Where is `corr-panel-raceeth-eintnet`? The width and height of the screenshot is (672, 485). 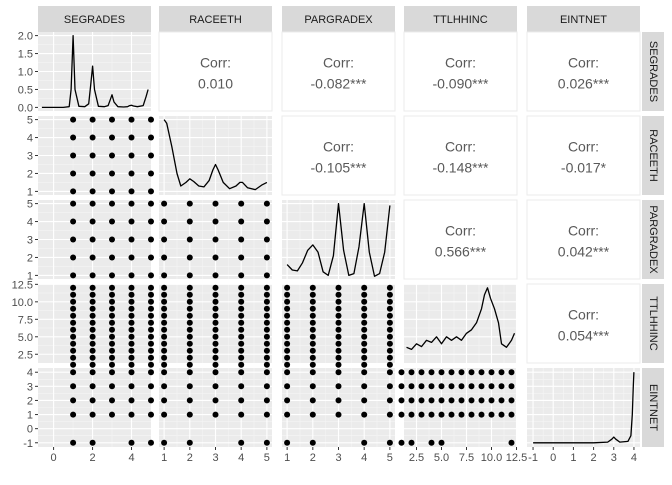
corr-panel-raceeth-eintnet is located at coordinates (583, 155).